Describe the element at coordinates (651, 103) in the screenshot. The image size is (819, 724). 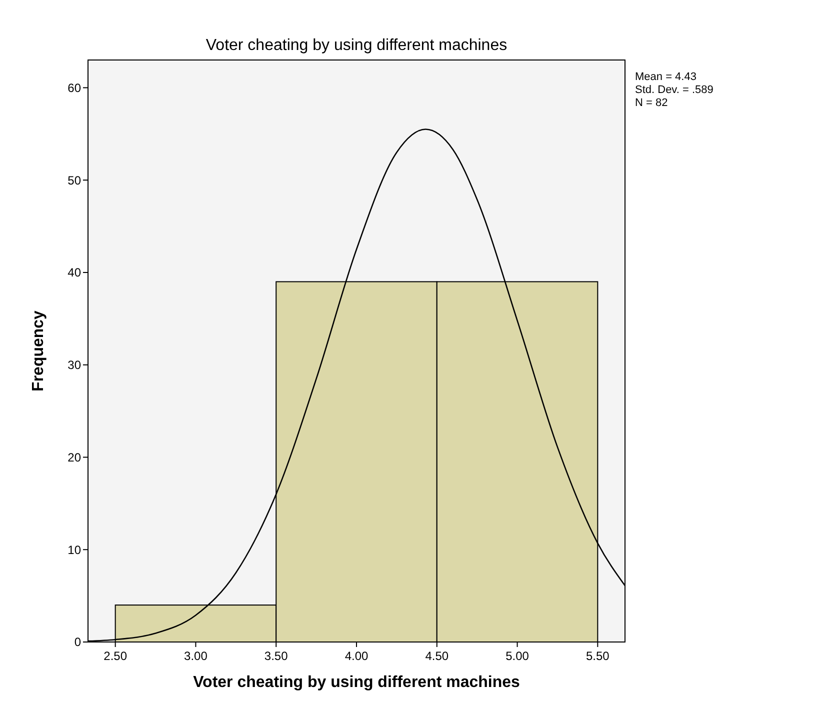
I see `text: N = 82` at that location.